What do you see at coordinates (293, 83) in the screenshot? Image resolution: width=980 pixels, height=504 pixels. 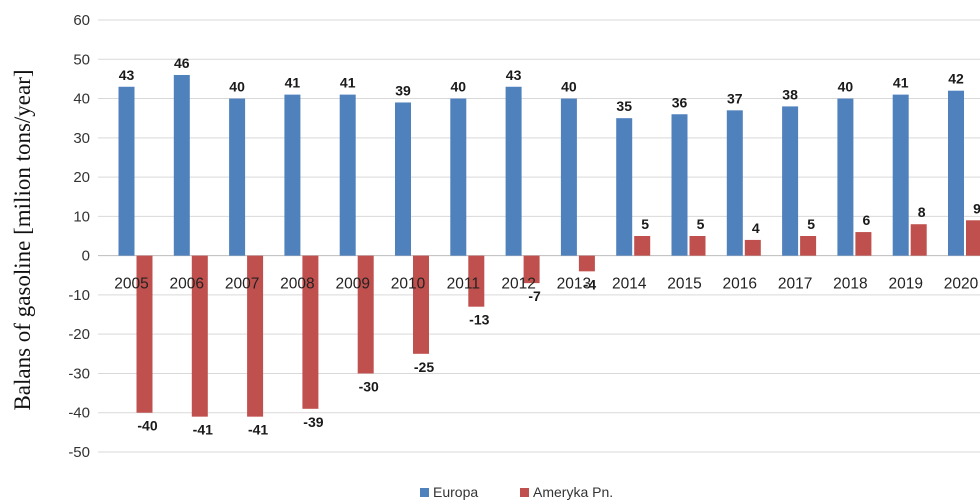 I see `data-label-europa-2008: 41` at bounding box center [293, 83].